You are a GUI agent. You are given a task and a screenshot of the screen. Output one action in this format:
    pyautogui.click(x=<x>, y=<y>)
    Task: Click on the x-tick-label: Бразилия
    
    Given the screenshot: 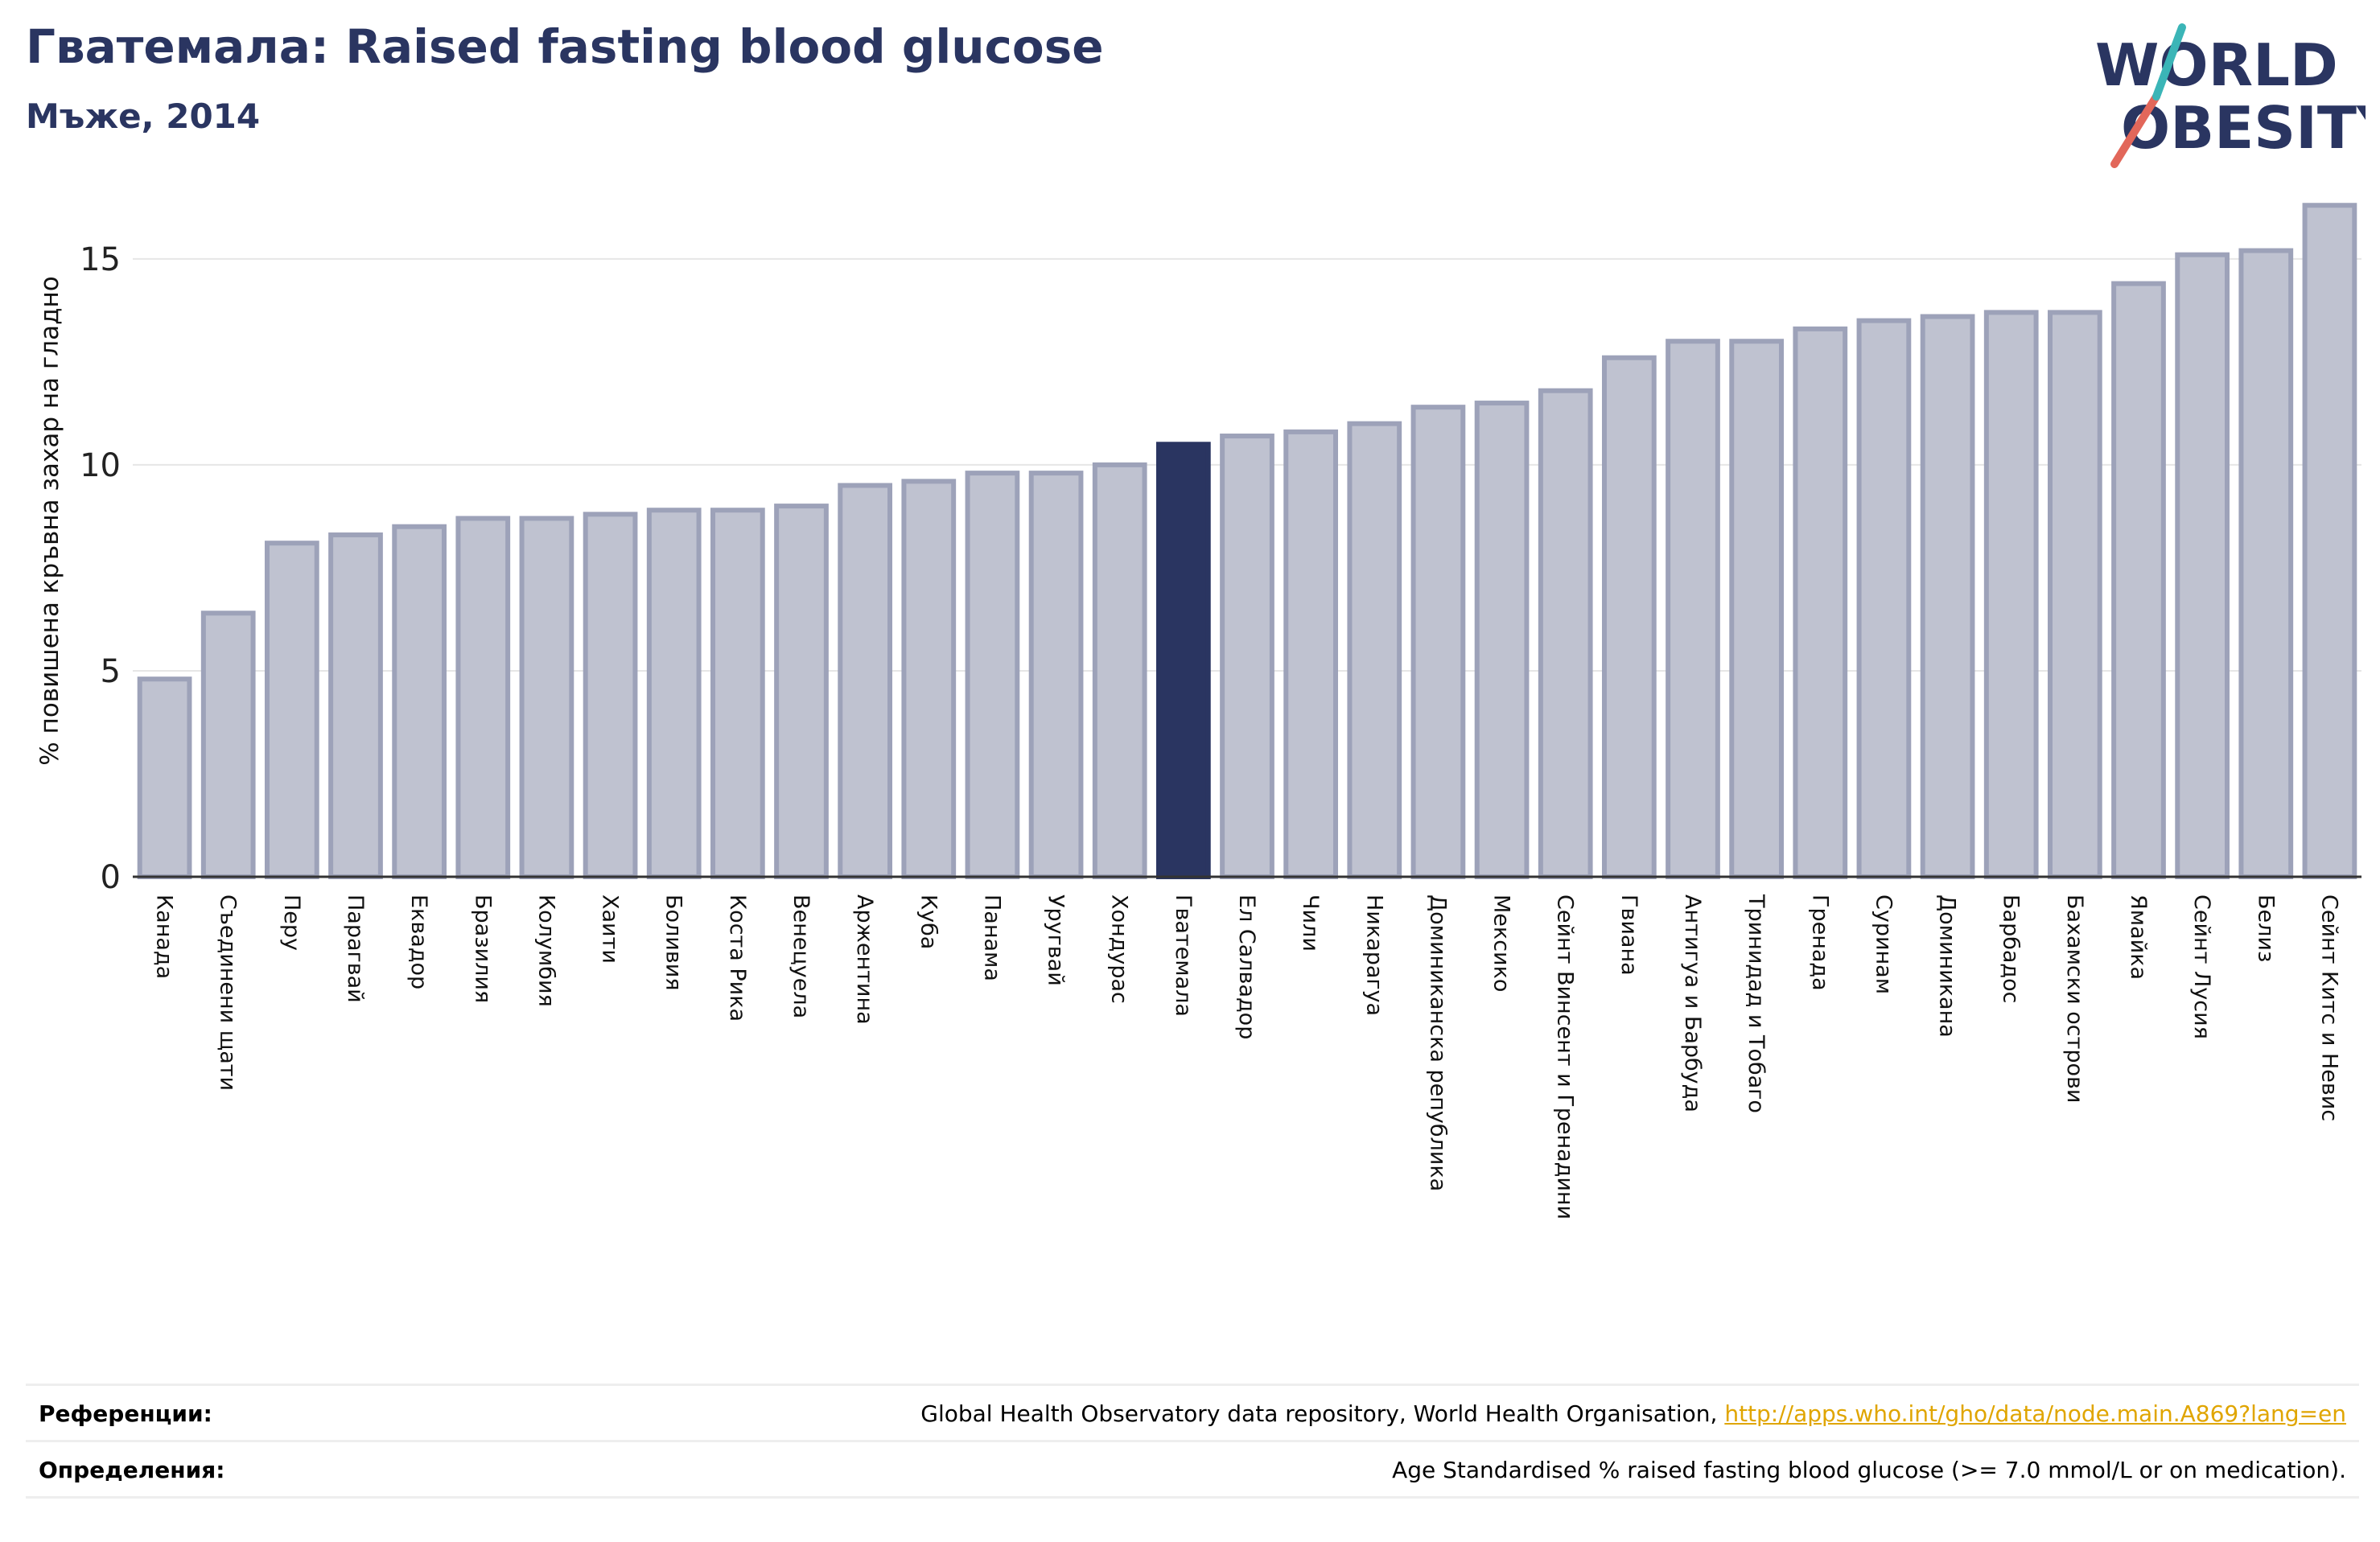 What is the action you would take?
    pyautogui.click(x=482, y=948)
    